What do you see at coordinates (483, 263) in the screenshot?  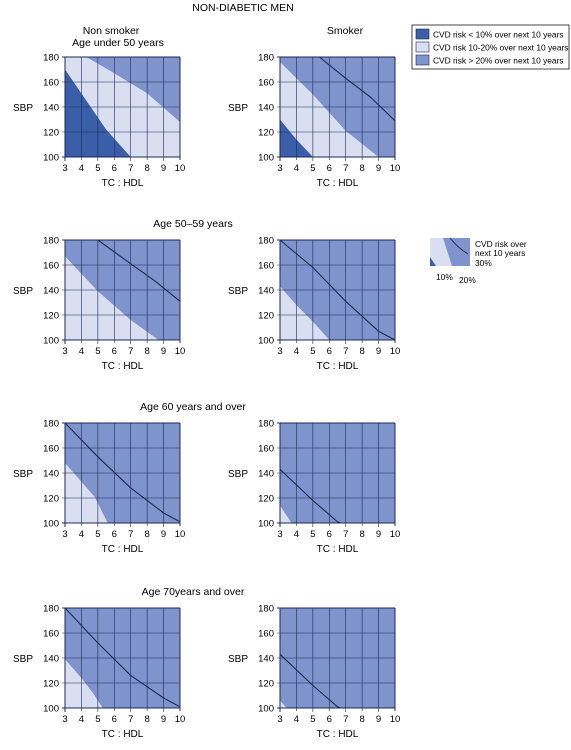 I see `key-label-30: 30%` at bounding box center [483, 263].